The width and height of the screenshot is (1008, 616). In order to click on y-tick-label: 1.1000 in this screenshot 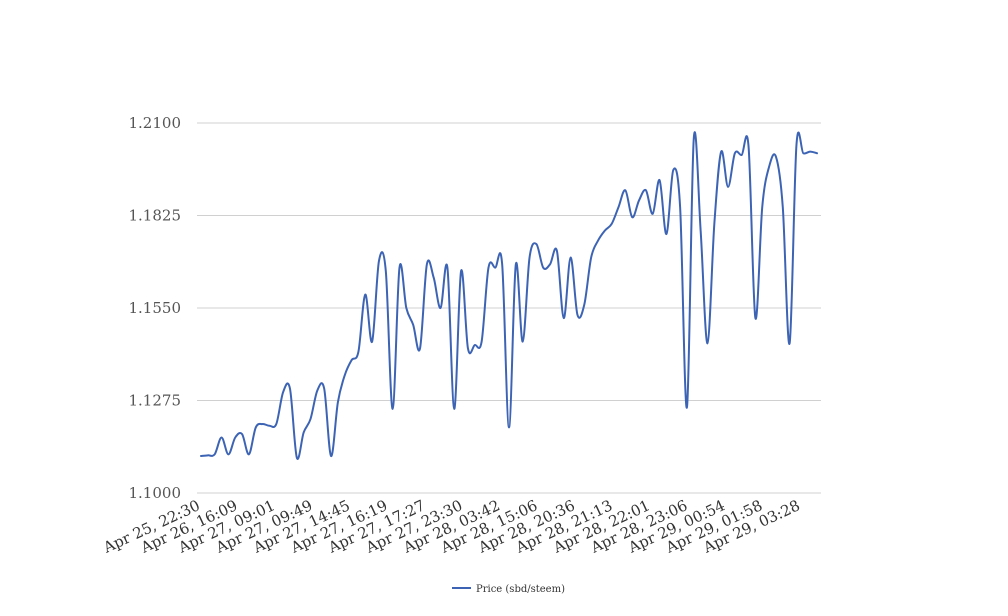, I will do `click(155, 493)`.